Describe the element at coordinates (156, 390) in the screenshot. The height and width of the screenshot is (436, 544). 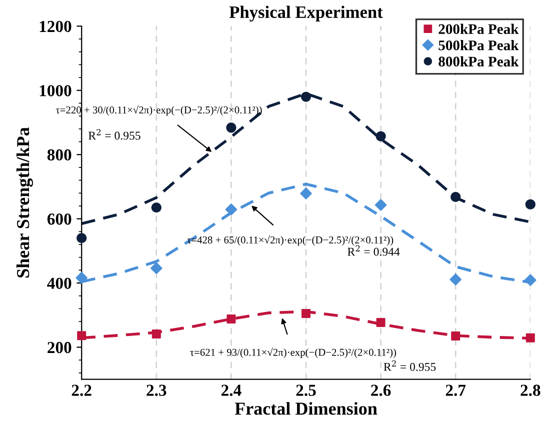
I see `x-tick-label: 2.3` at that location.